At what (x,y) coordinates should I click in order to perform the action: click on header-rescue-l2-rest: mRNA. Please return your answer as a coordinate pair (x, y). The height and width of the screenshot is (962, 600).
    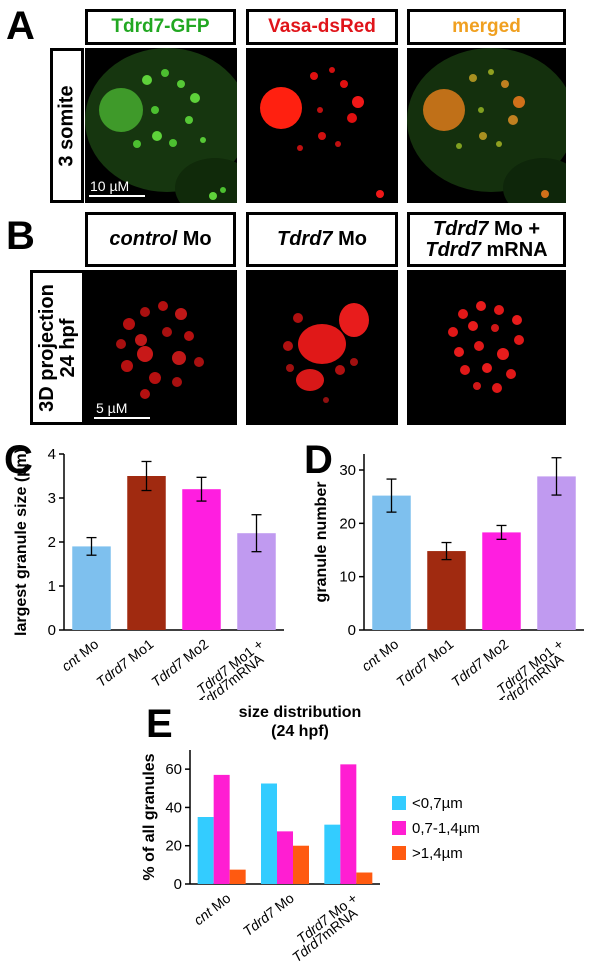
    Looking at the image, I should click on (514, 249).